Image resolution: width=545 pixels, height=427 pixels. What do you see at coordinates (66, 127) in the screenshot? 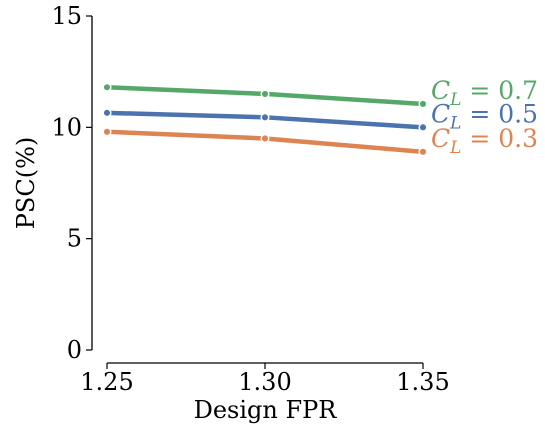
I see `y-tick-label: 10` at bounding box center [66, 127].